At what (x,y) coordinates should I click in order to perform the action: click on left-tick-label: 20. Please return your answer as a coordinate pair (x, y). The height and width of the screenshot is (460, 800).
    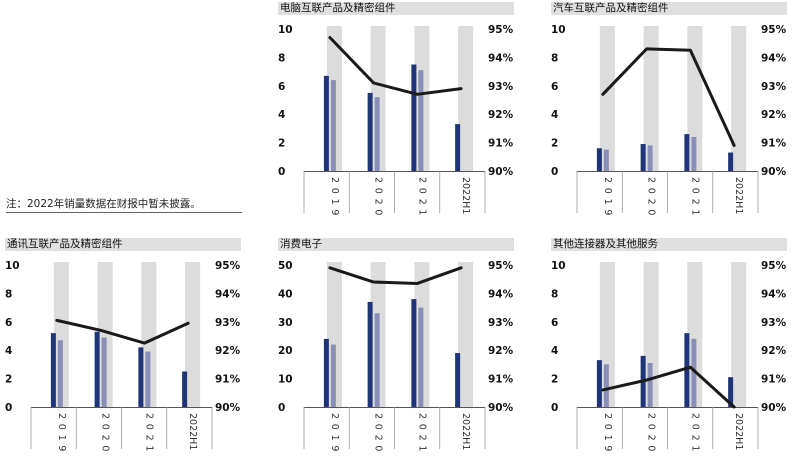
    Looking at the image, I should click on (285, 351).